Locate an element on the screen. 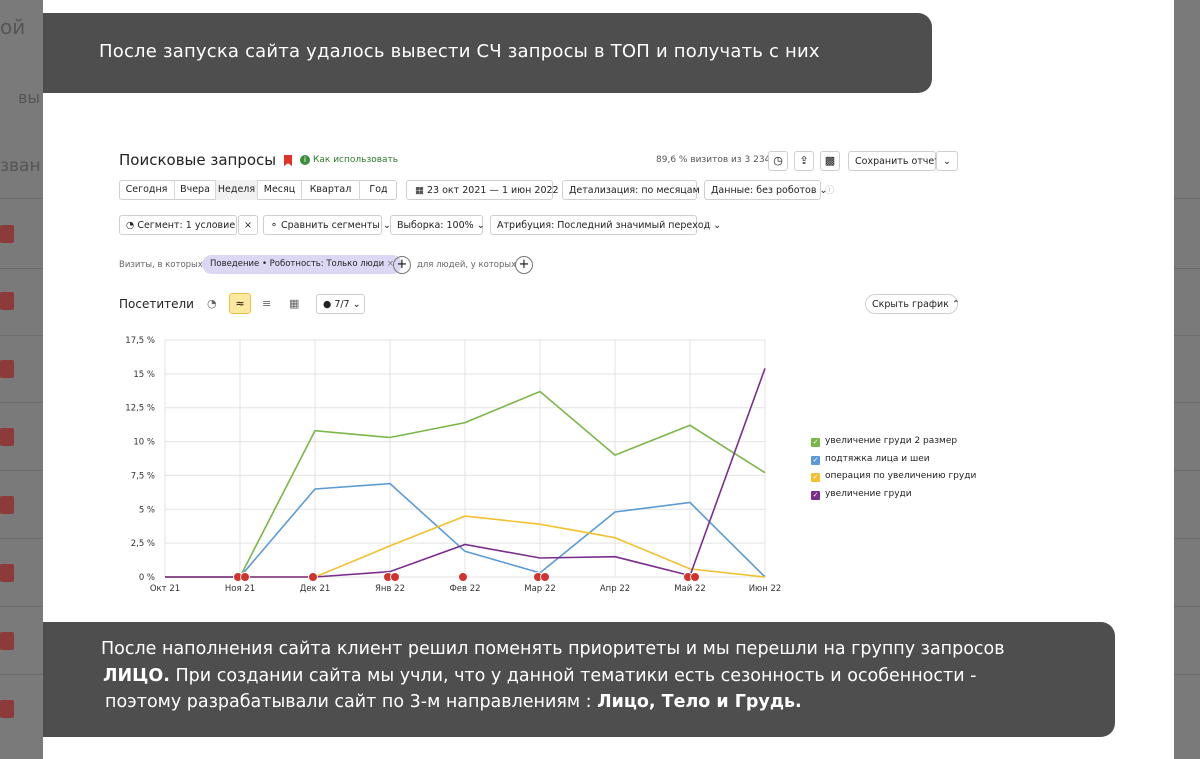 The height and width of the screenshot is (759, 1200). detail-dropdown: Детализация: по месяцам ⌄ is located at coordinates (636, 190).